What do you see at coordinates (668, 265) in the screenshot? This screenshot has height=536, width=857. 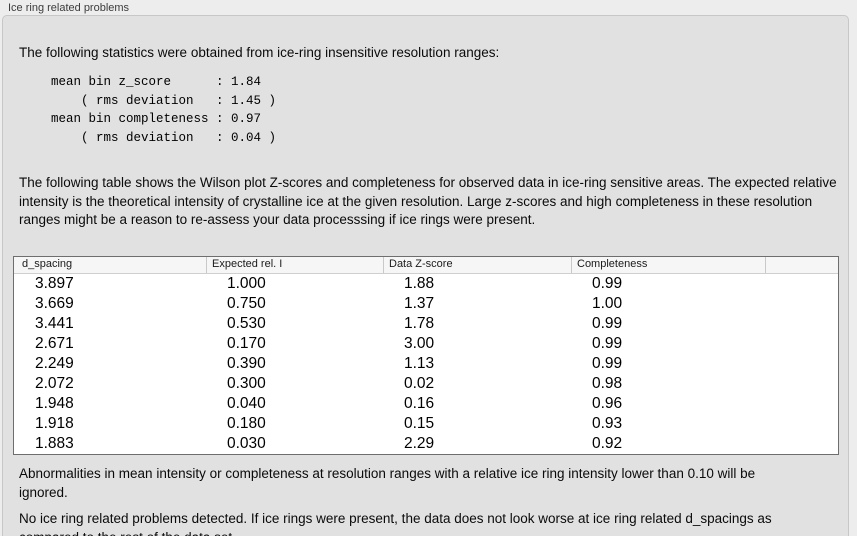 I see `column-header-completeness: Completeness` at bounding box center [668, 265].